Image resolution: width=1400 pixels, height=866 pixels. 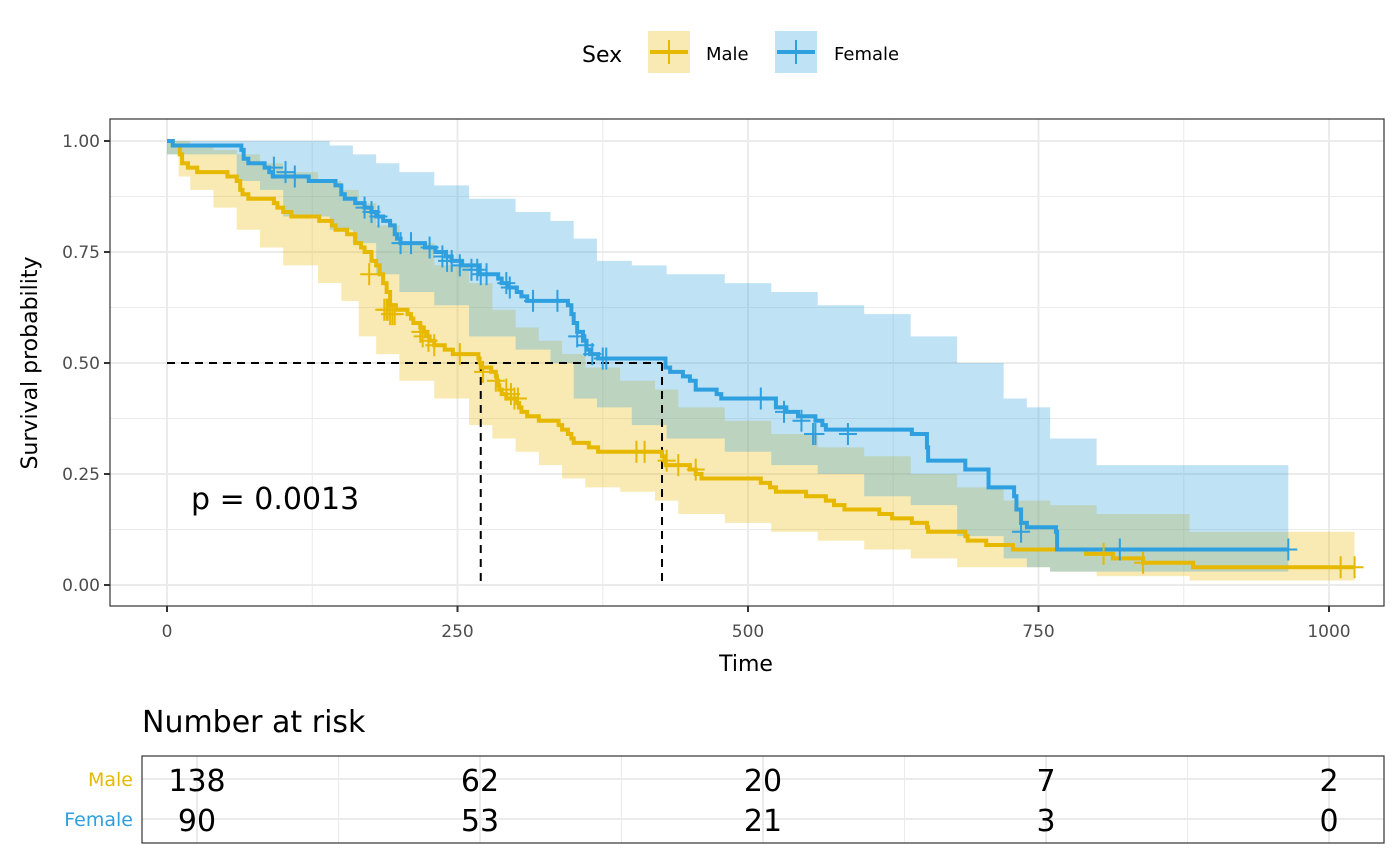 What do you see at coordinates (30, 362) in the screenshot?
I see `y-axis-title: Survival probability` at bounding box center [30, 362].